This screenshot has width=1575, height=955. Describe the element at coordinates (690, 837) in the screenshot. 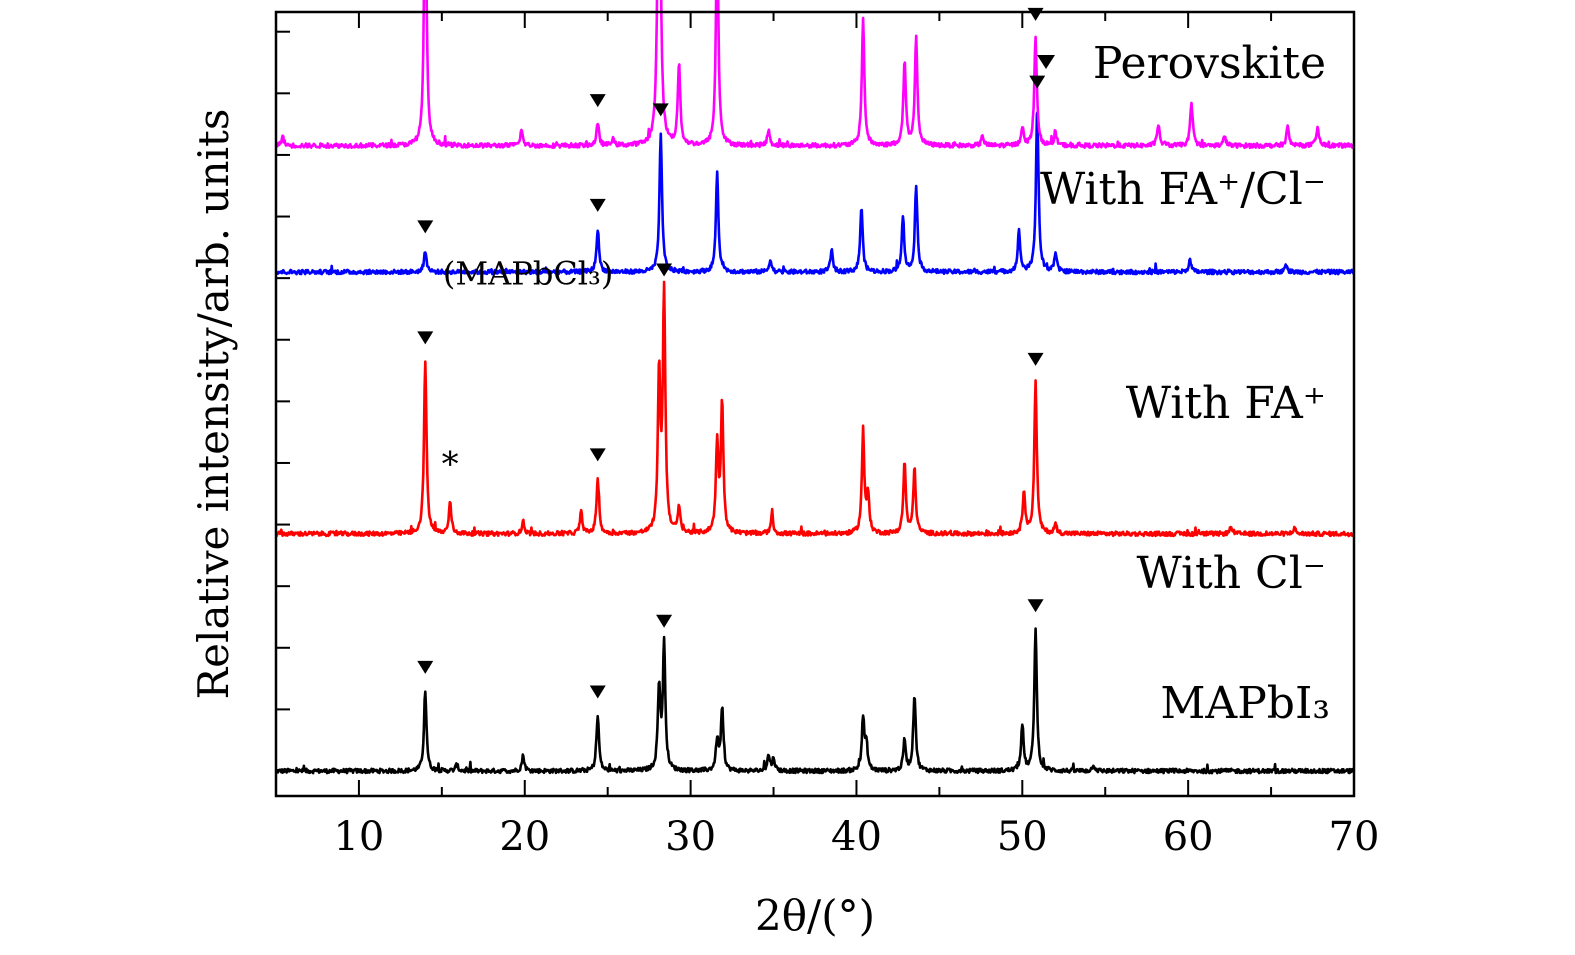

I see `x-tick-label: 30` at that location.